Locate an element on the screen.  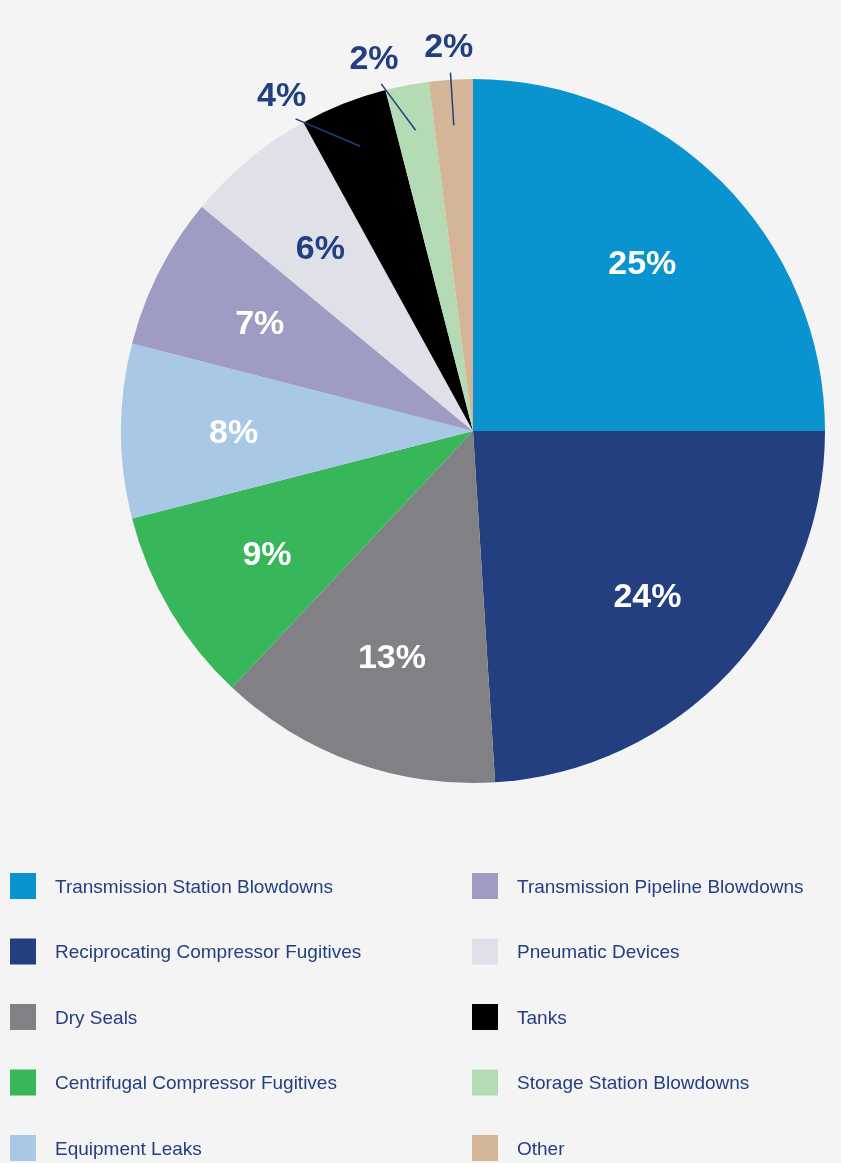
legend-label: Reciprocating Compressor Fugitives is located at coordinates (208, 951).